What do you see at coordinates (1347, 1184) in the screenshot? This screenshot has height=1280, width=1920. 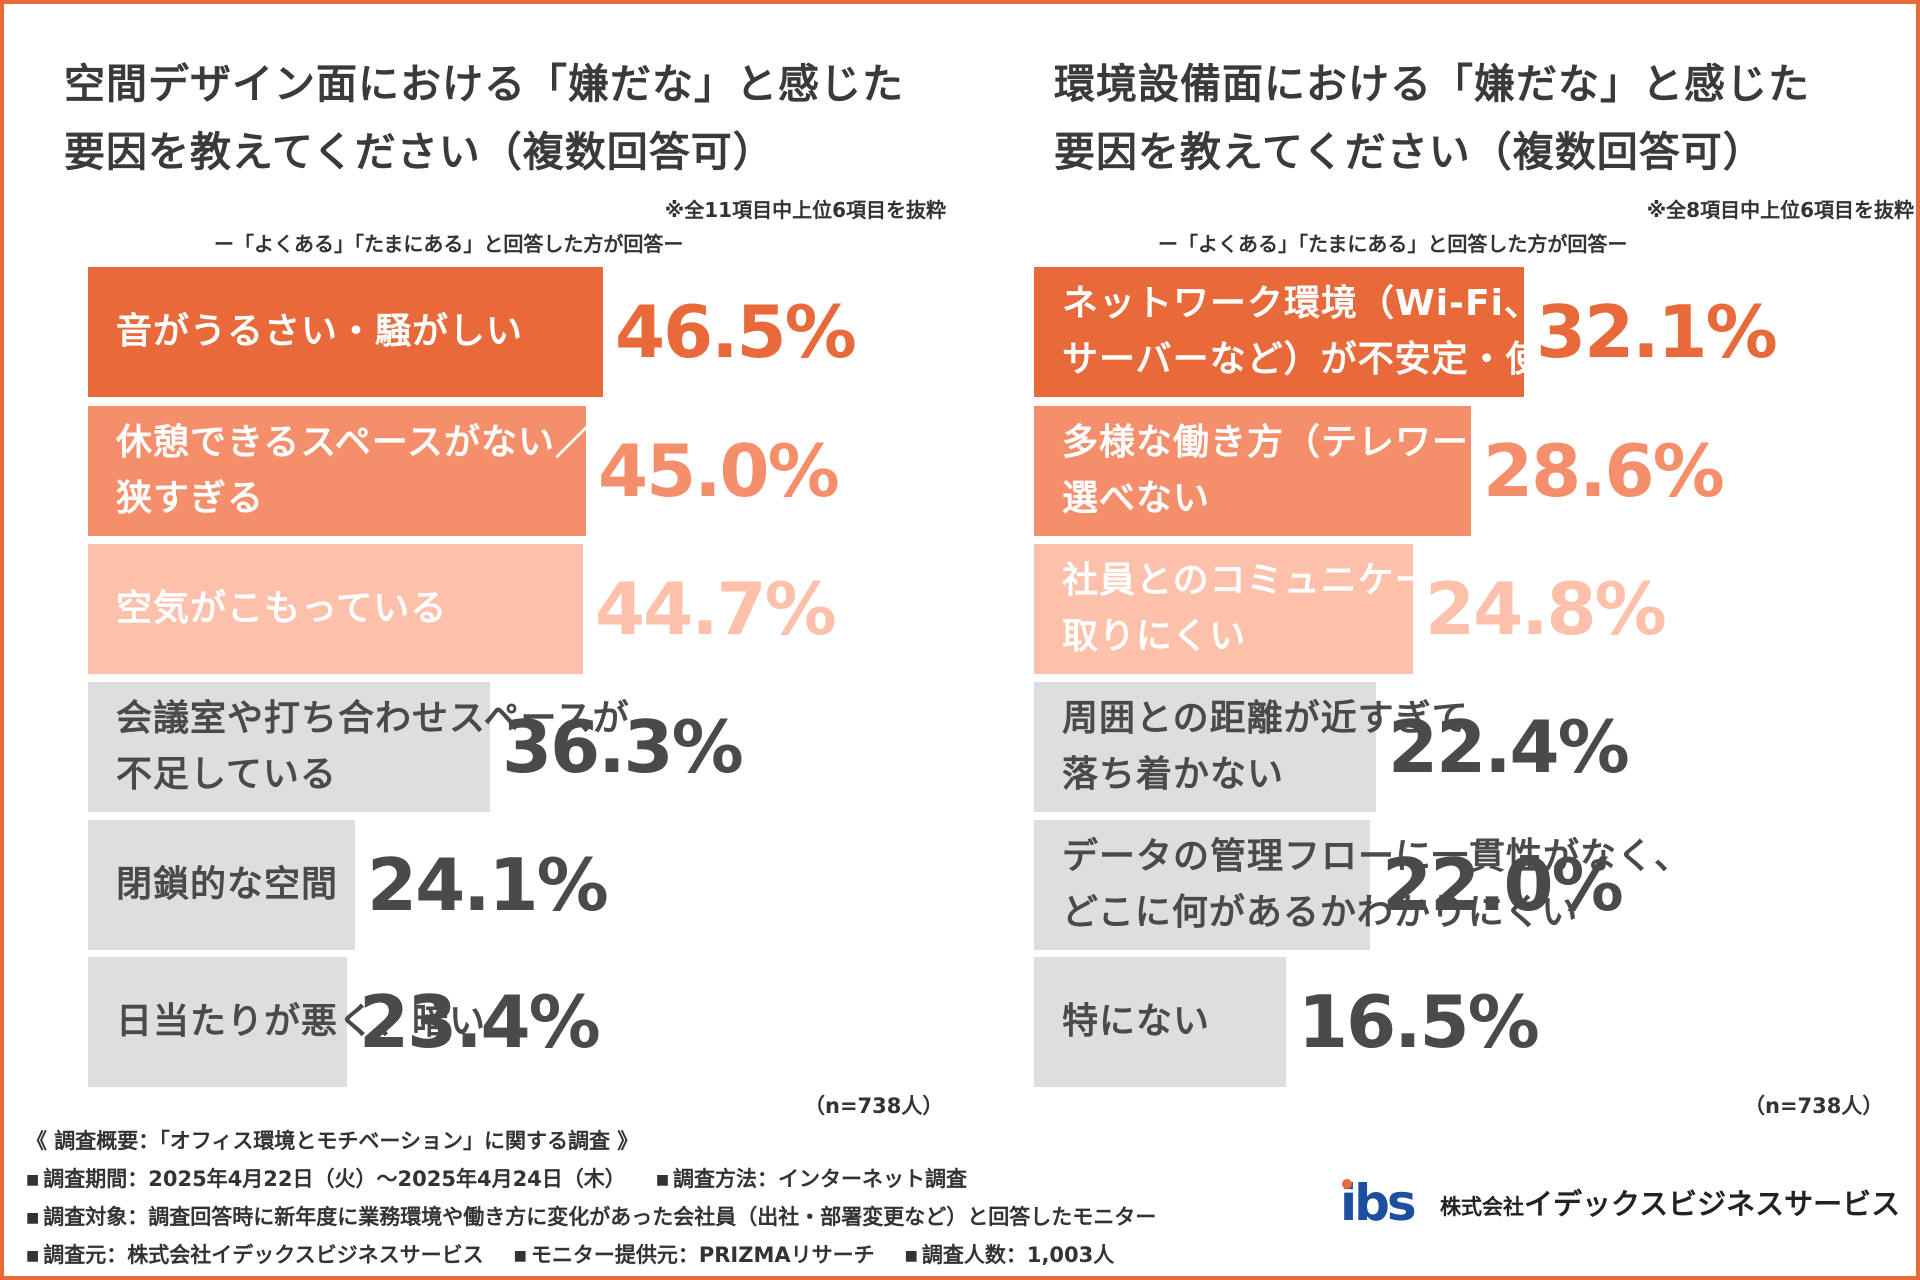 I see `logo-dot-icon` at bounding box center [1347, 1184].